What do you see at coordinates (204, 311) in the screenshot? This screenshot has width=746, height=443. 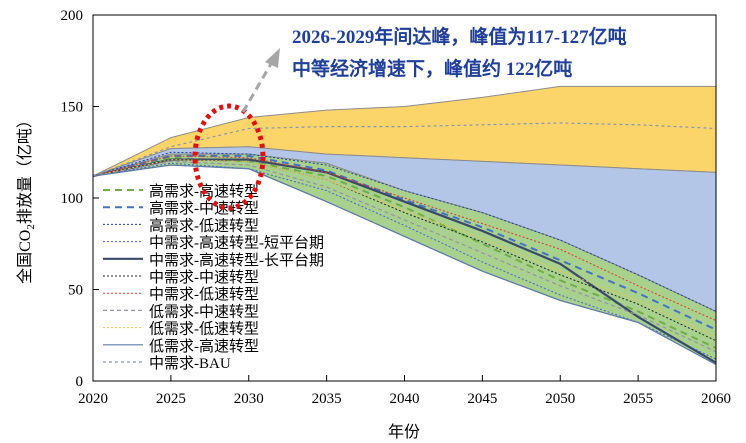 I see `legend-label: 低需求-中速转型` at bounding box center [204, 311].